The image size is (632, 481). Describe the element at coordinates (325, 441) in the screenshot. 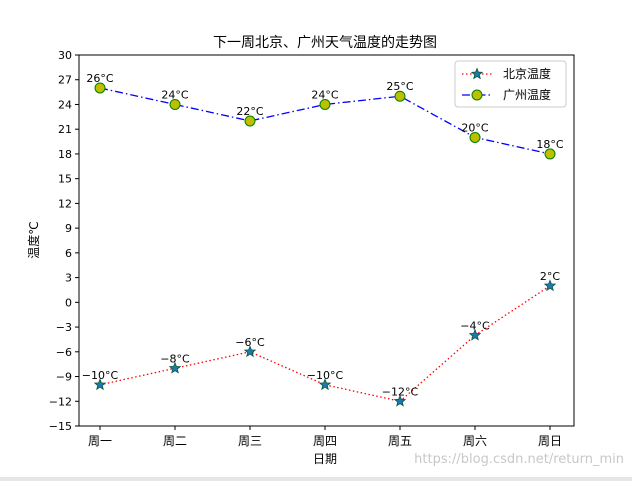

I see `x-tick-label: 周四` at that location.